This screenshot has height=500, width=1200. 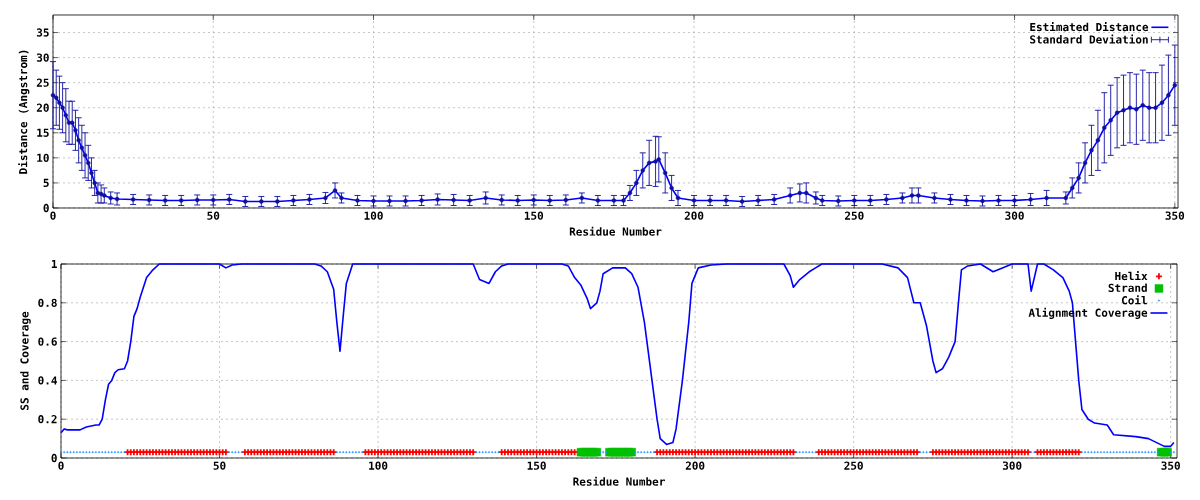 I want to click on y-axis-title: SS and Coverage, so click(x=25, y=360).